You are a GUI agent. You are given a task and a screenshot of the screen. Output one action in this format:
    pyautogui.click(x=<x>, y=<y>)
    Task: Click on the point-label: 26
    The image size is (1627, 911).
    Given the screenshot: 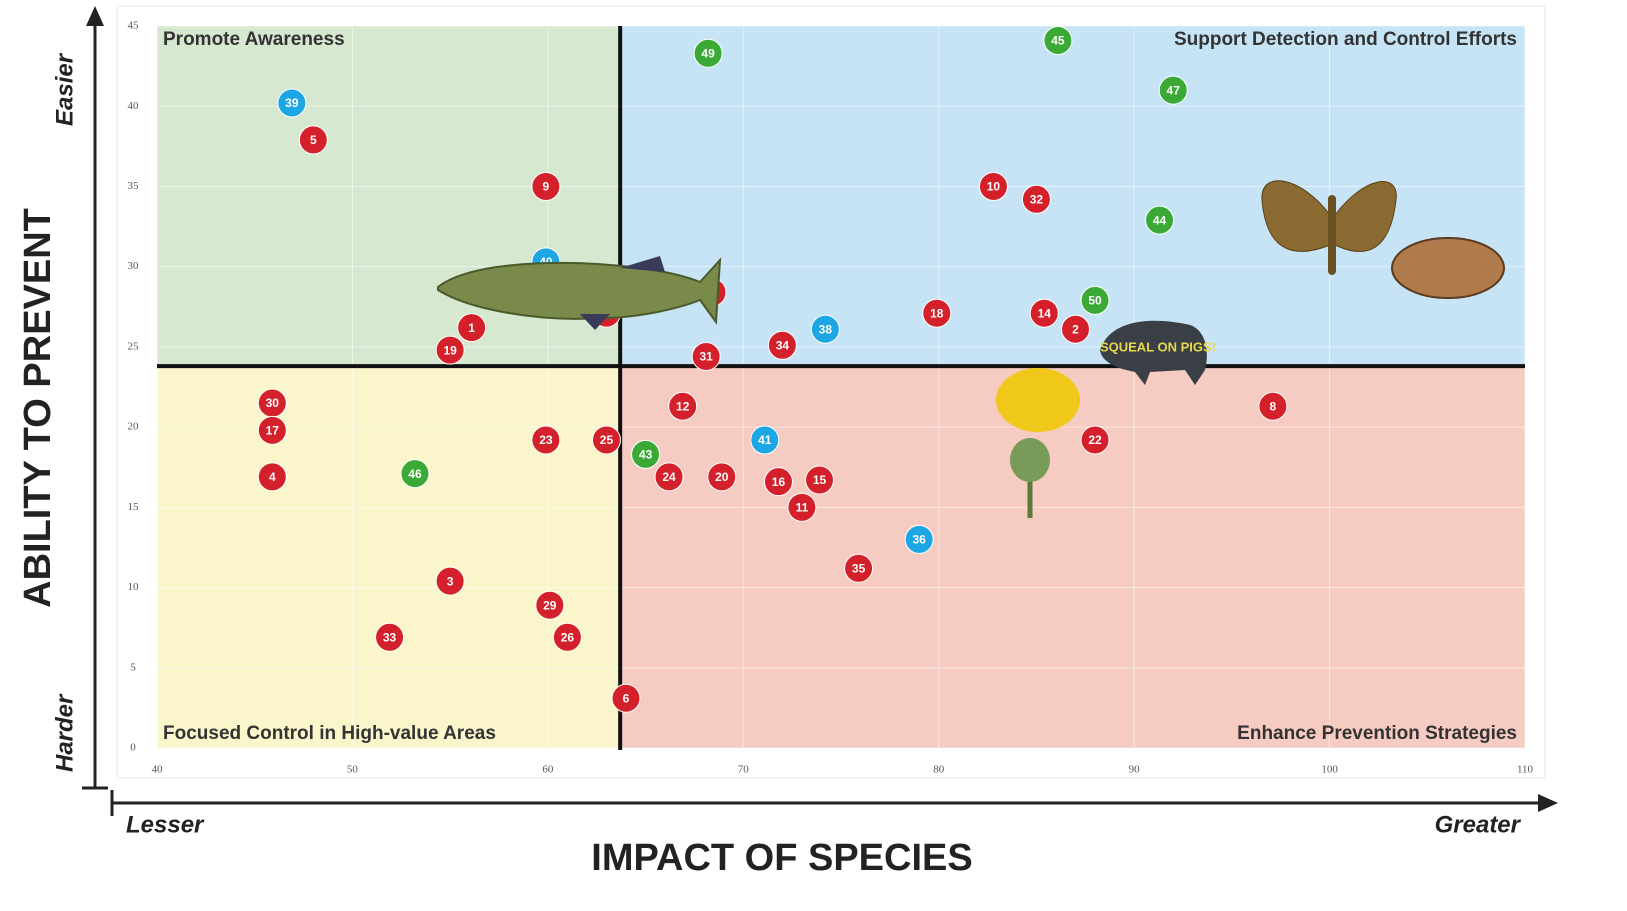 What is the action you would take?
    pyautogui.click(x=568, y=637)
    